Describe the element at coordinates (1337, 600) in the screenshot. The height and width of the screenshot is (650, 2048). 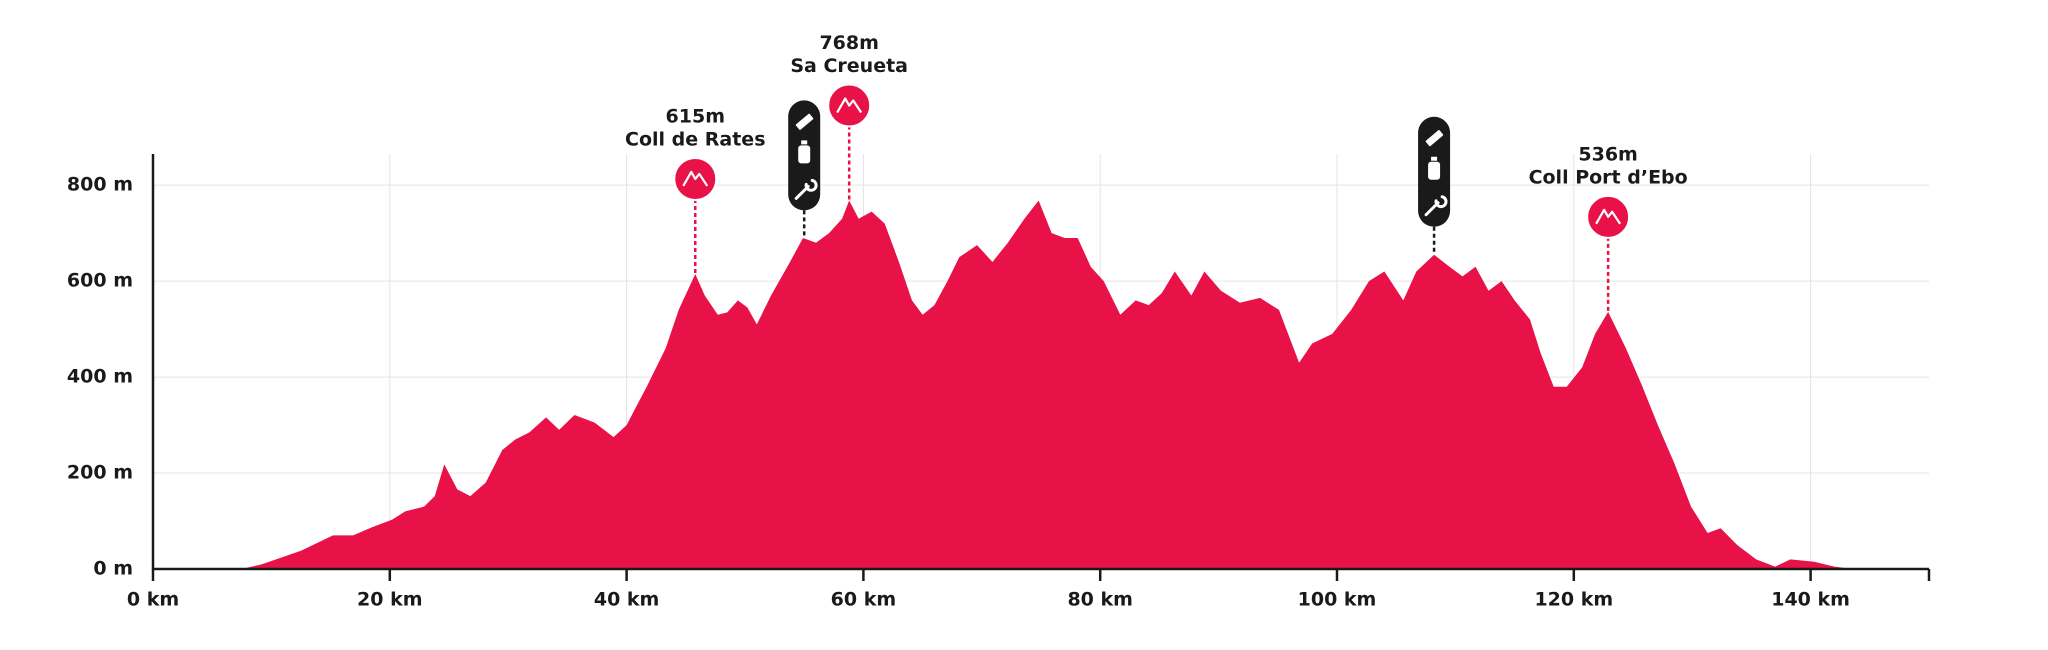
I see `x-tick-label: 100 km` at that location.